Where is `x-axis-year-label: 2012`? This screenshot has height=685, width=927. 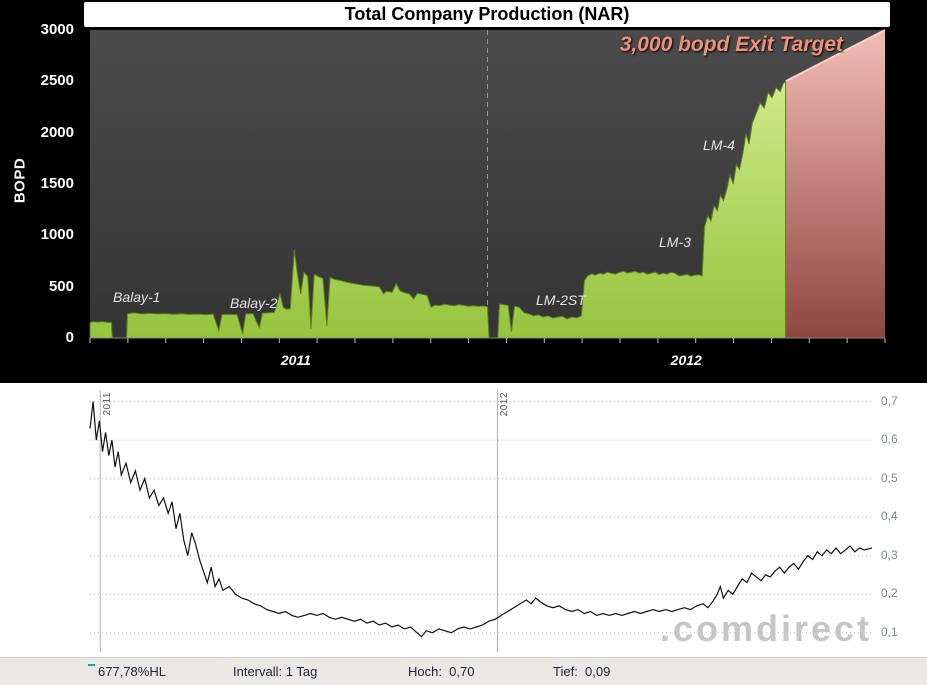 x-axis-year-label: 2012 is located at coordinates (686, 360).